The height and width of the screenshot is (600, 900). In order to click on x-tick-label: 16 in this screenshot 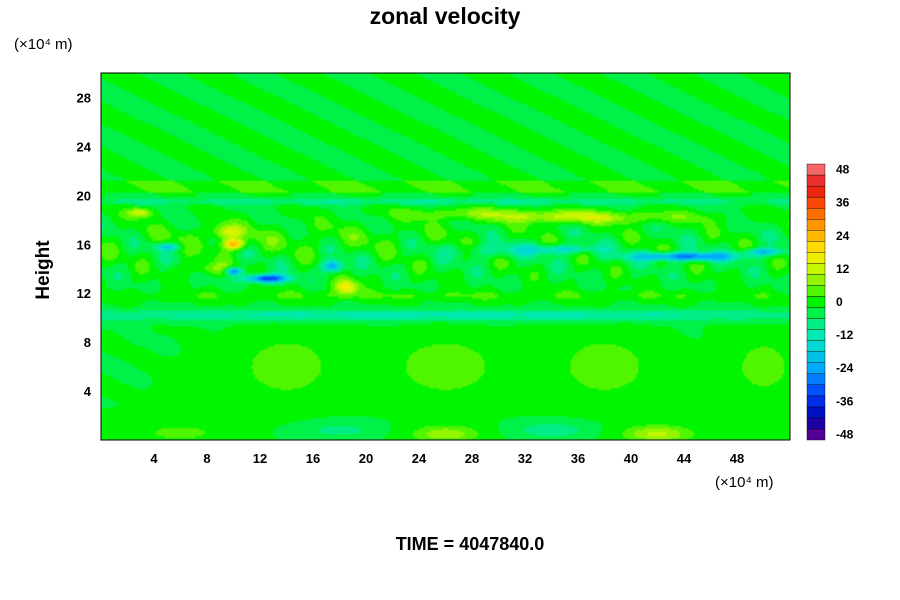, I will do `click(313, 458)`.